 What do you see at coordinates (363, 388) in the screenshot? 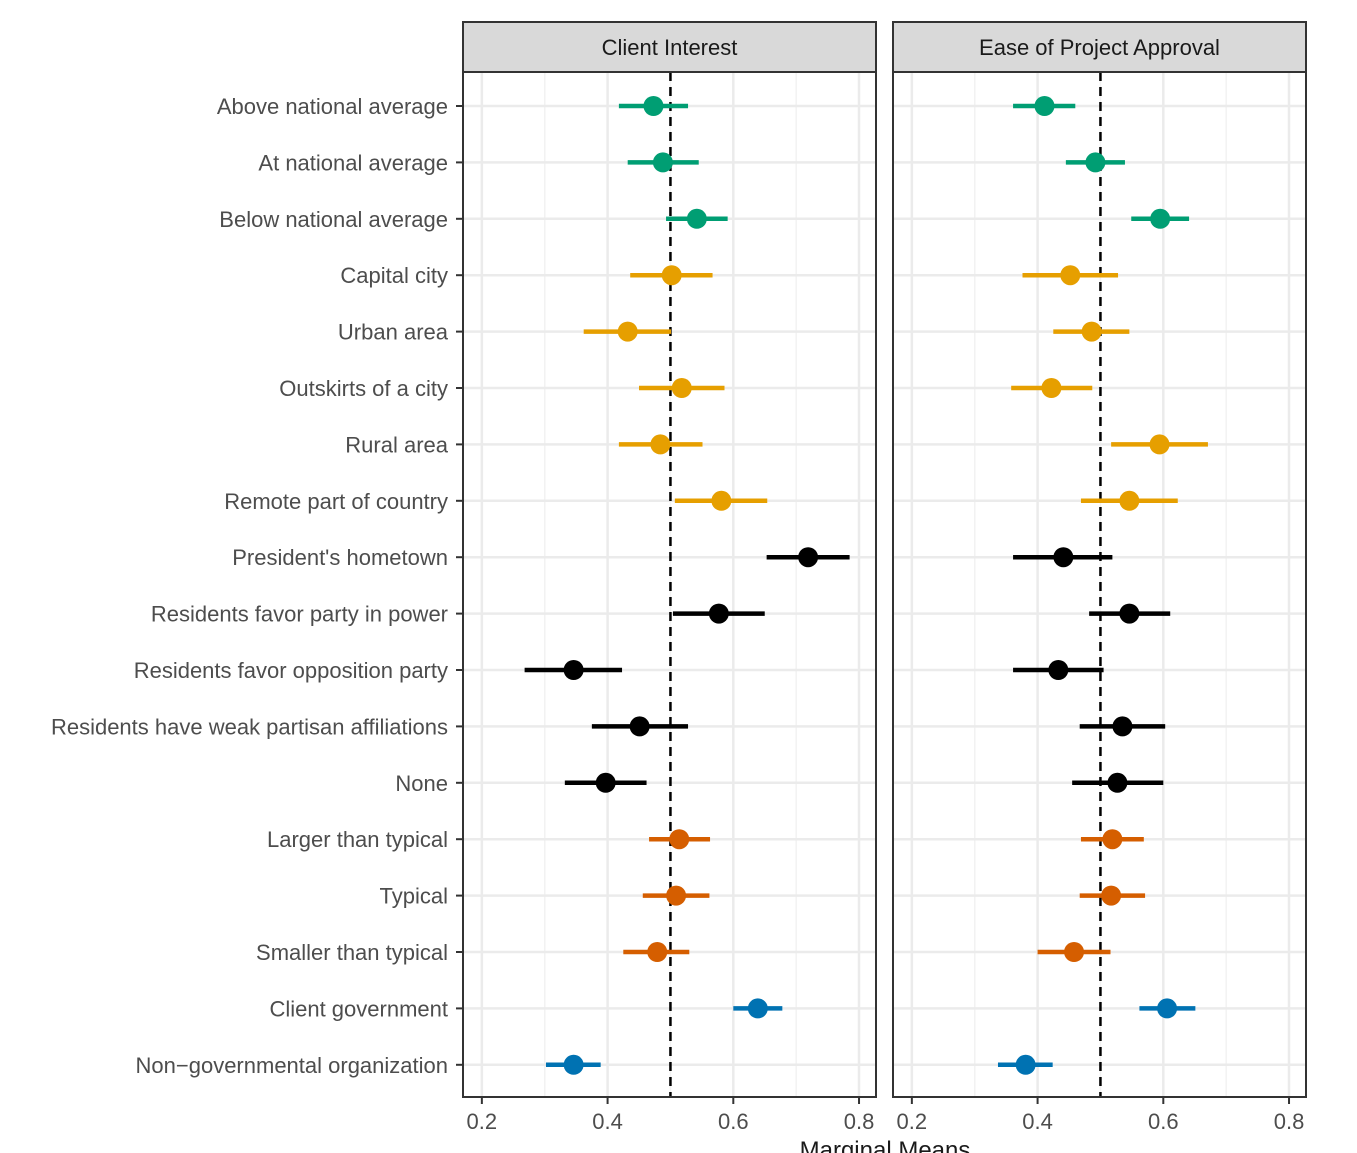
I see `row-label: Outskirts of a city` at bounding box center [363, 388].